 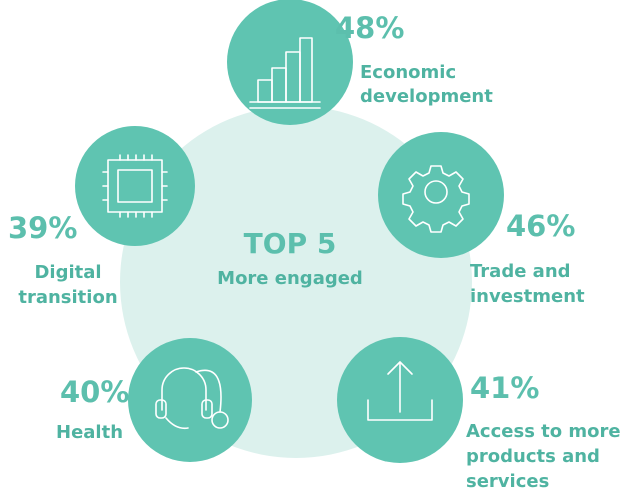 I want to click on percent: 39%, so click(x=42, y=228).